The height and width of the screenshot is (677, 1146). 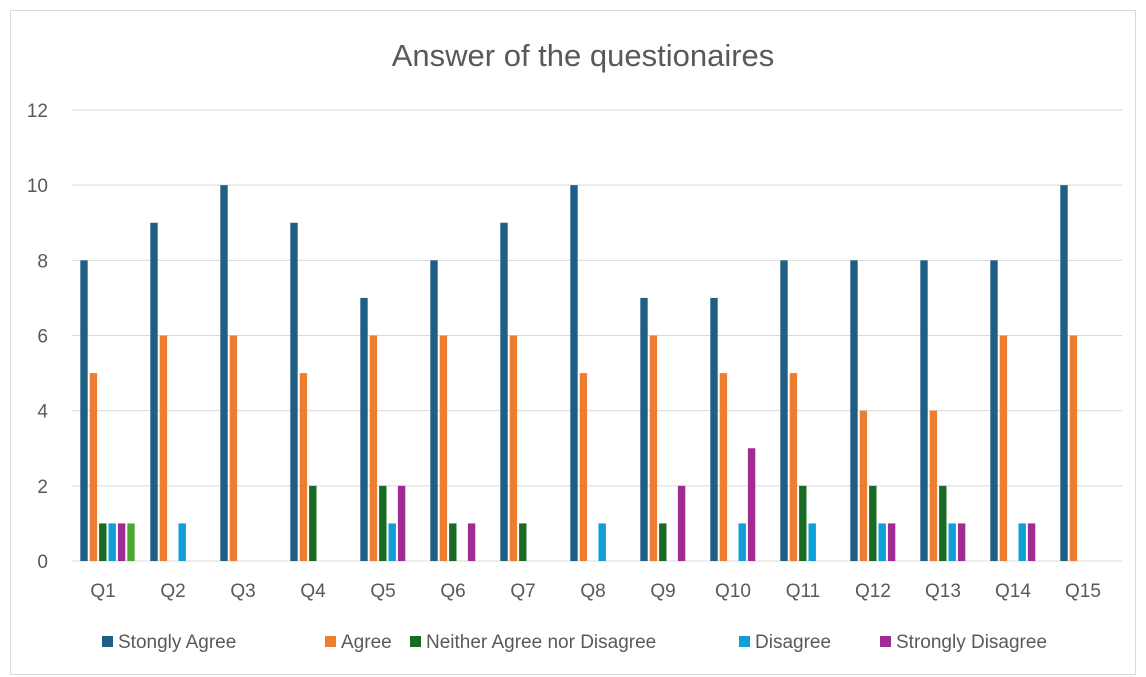 What do you see at coordinates (1013, 591) in the screenshot?
I see `x-tick-label: Q14` at bounding box center [1013, 591].